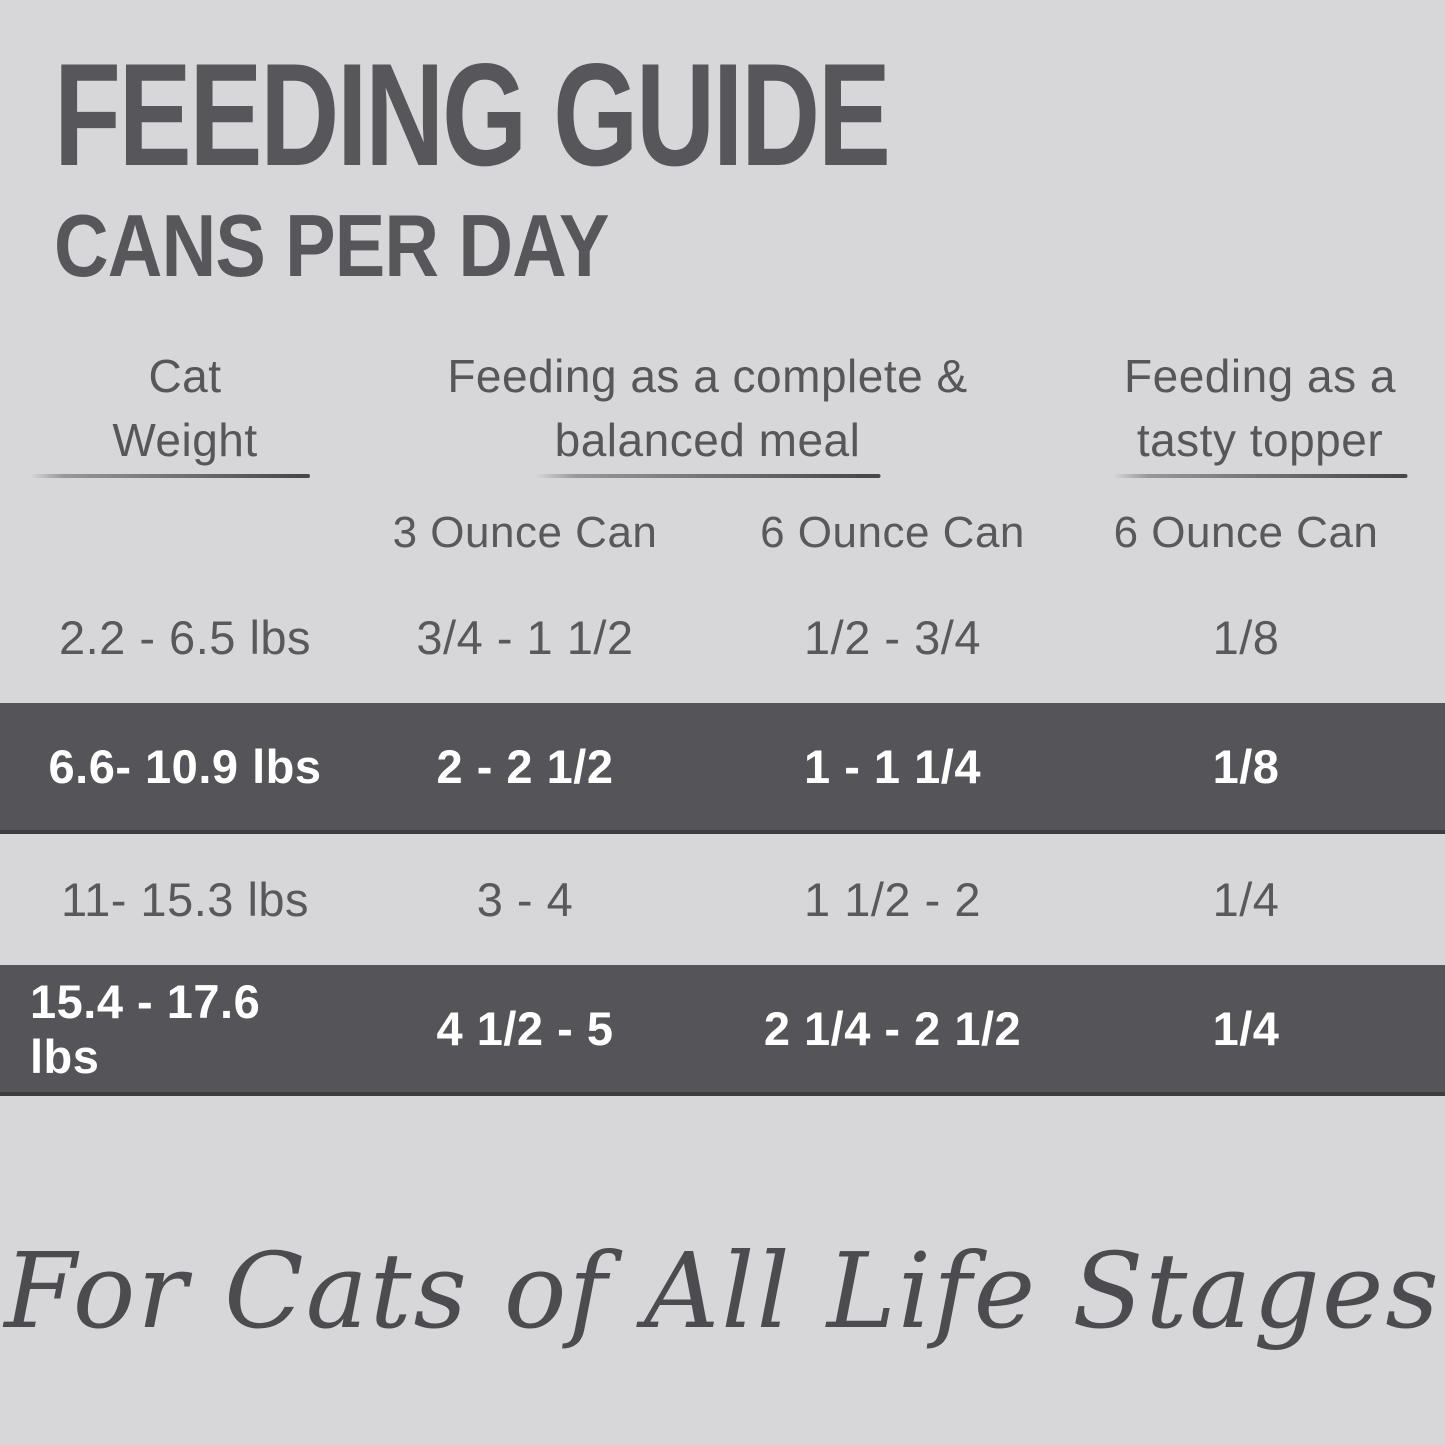 The image size is (1445, 1445). I want to click on meal-3oz-cell: 2 - 2 1/2, so click(525, 766).